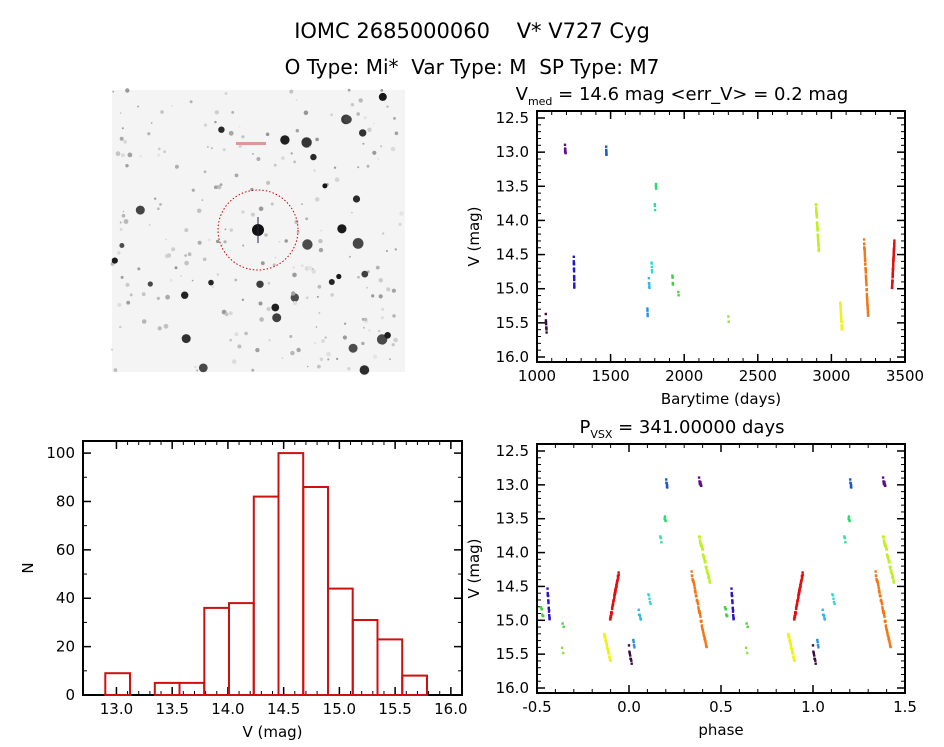 This screenshot has width=944, height=747. I want to click on target-circle, so click(258, 230).